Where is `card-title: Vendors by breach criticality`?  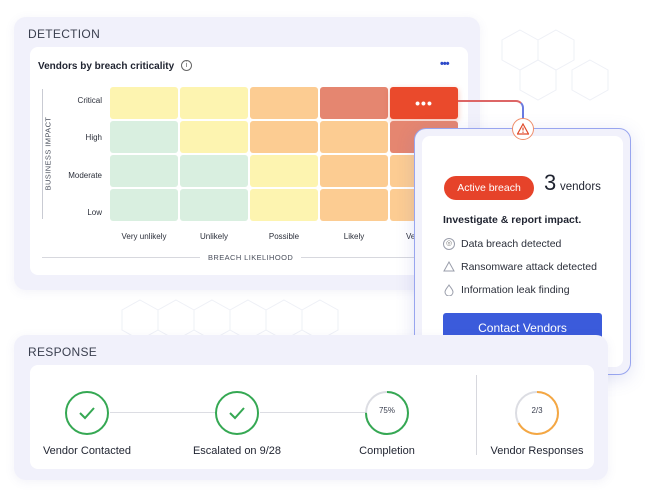
card-title: Vendors by breach criticality is located at coordinates (106, 66).